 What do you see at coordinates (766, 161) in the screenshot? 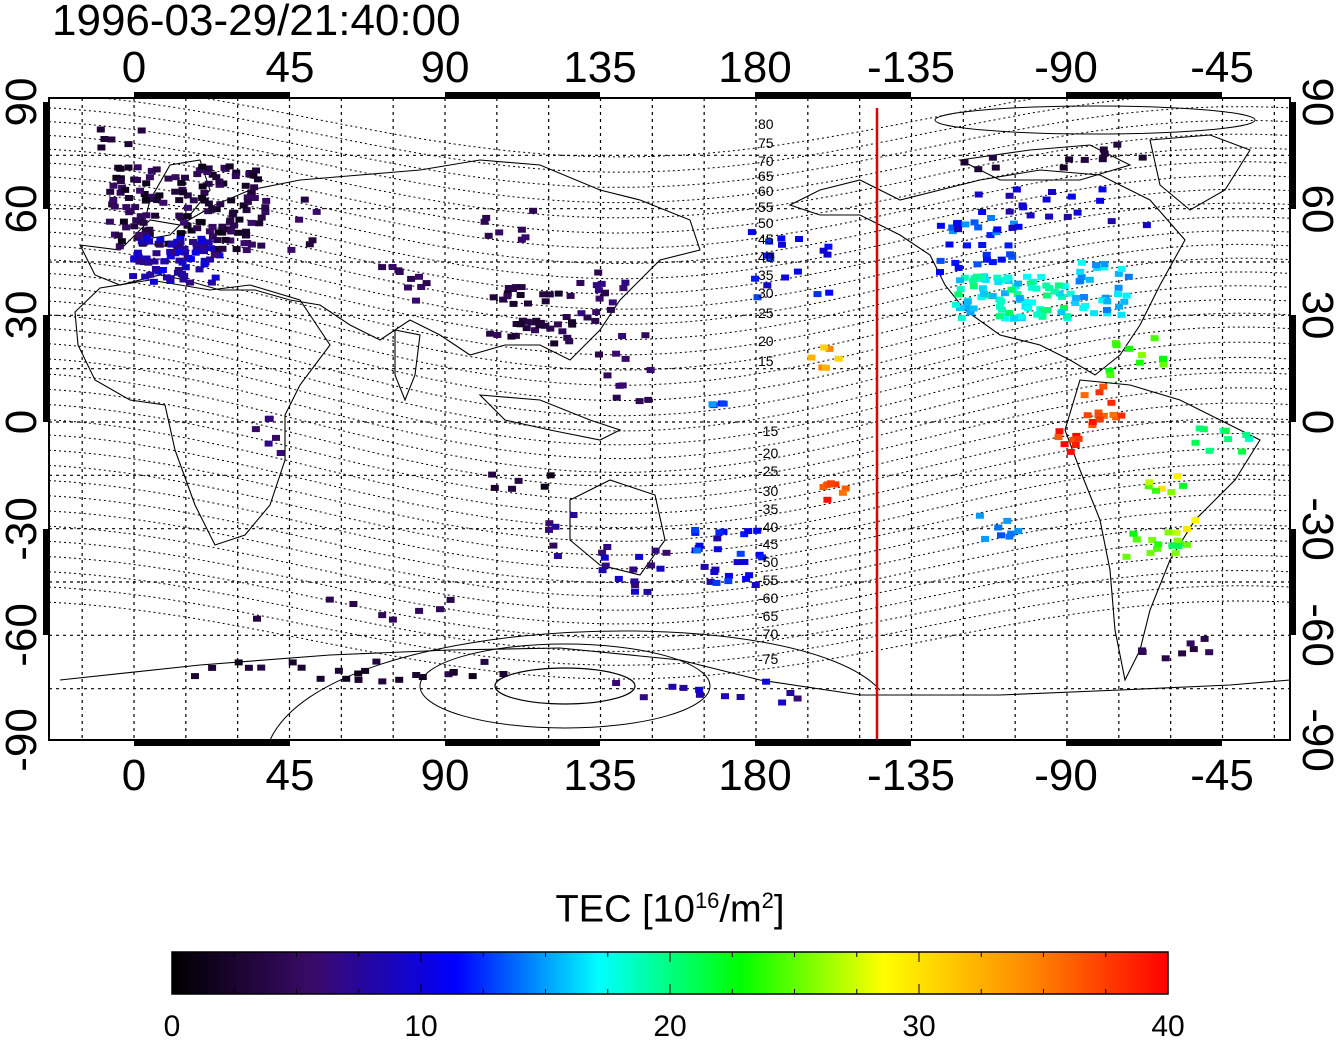
I see `contour-label: 70` at bounding box center [766, 161].